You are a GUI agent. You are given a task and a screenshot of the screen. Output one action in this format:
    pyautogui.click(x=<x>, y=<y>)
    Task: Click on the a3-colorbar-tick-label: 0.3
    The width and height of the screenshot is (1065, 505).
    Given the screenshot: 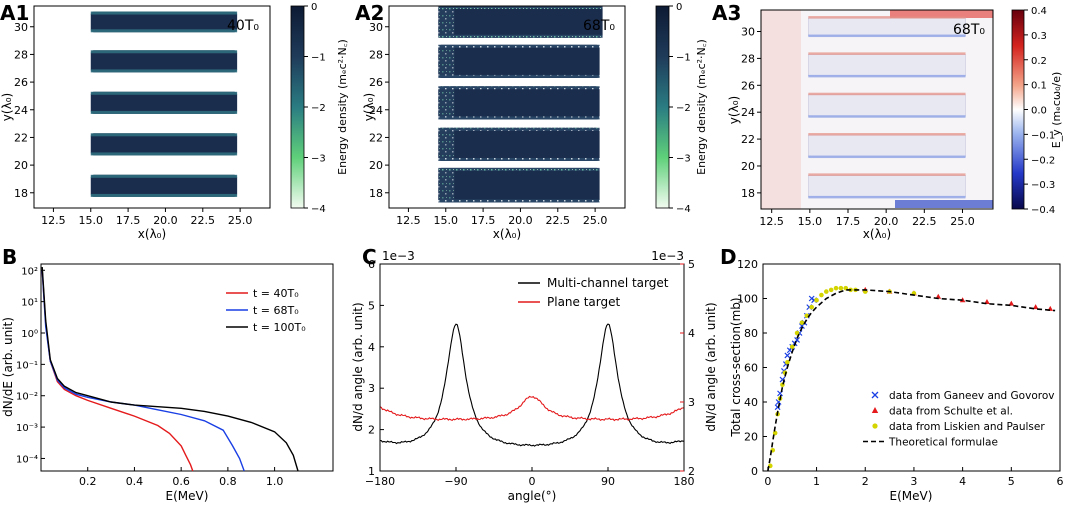 What is the action you would take?
    pyautogui.click(x=1039, y=36)
    